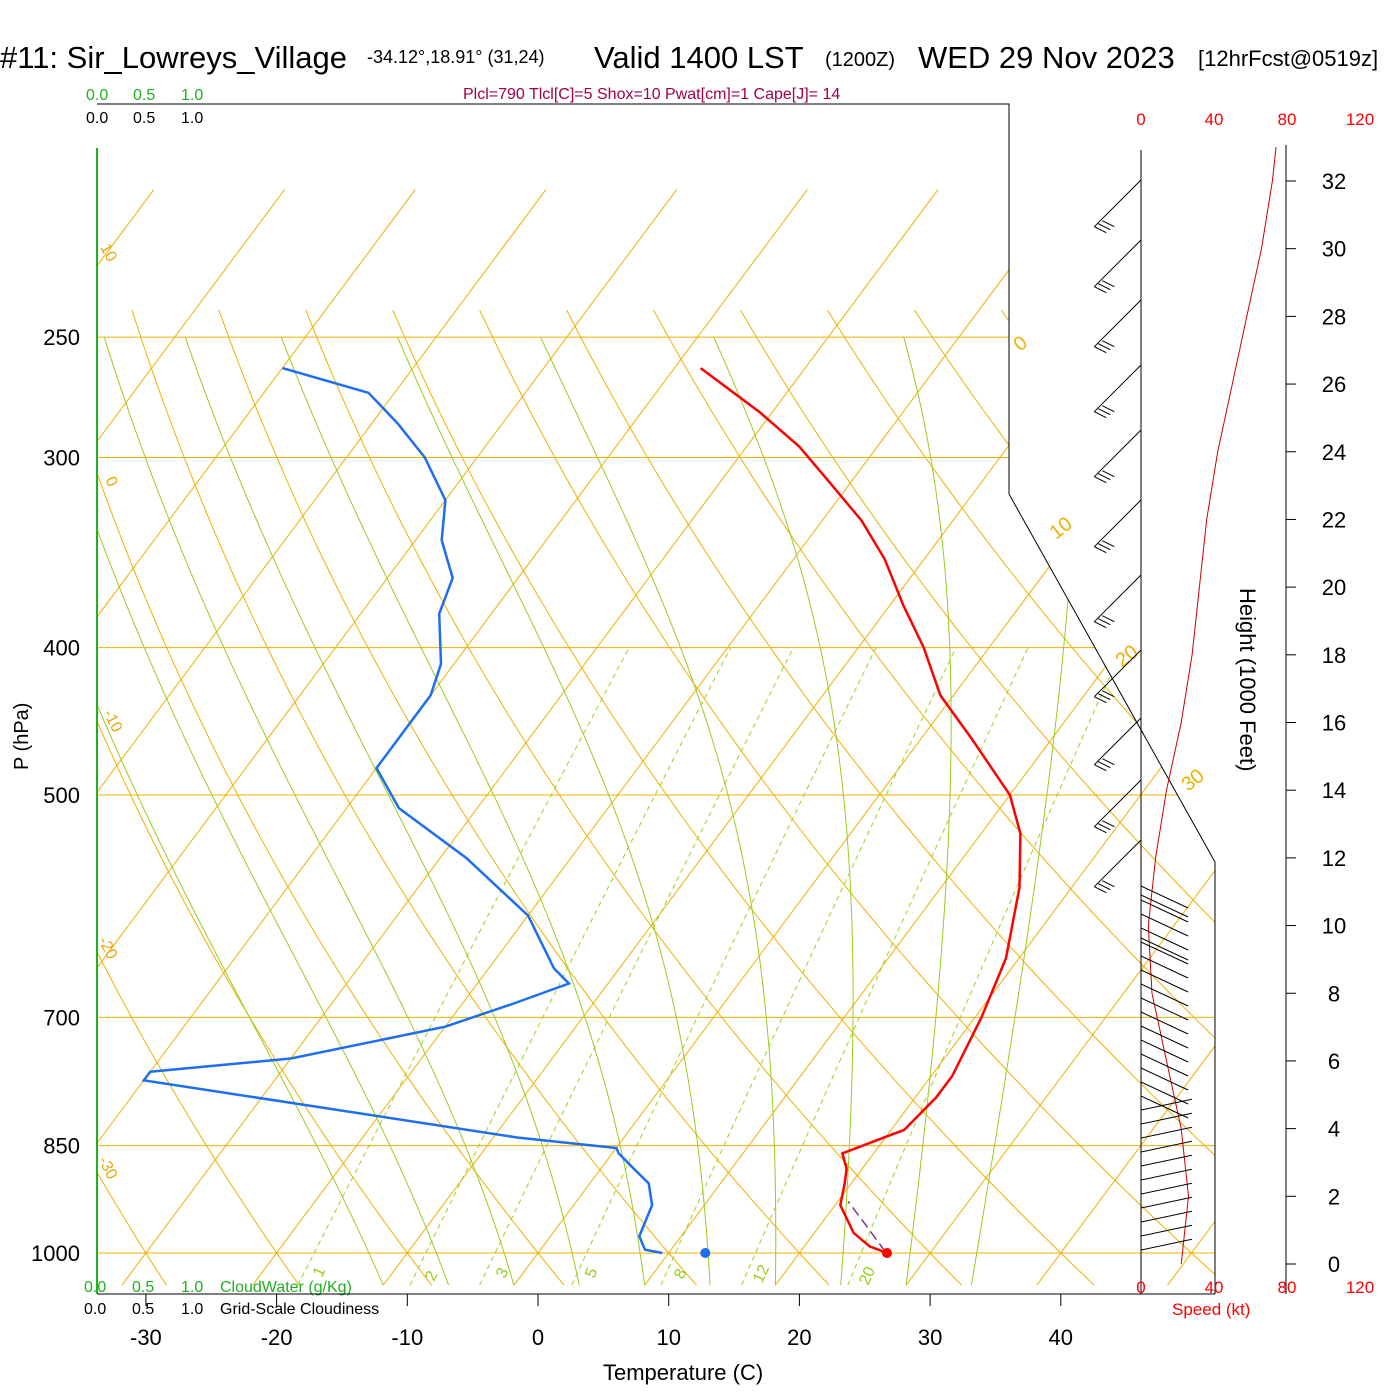 The height and width of the screenshot is (1400, 1400). I want to click on temperature-tick-label: -10, so click(407, 1337).